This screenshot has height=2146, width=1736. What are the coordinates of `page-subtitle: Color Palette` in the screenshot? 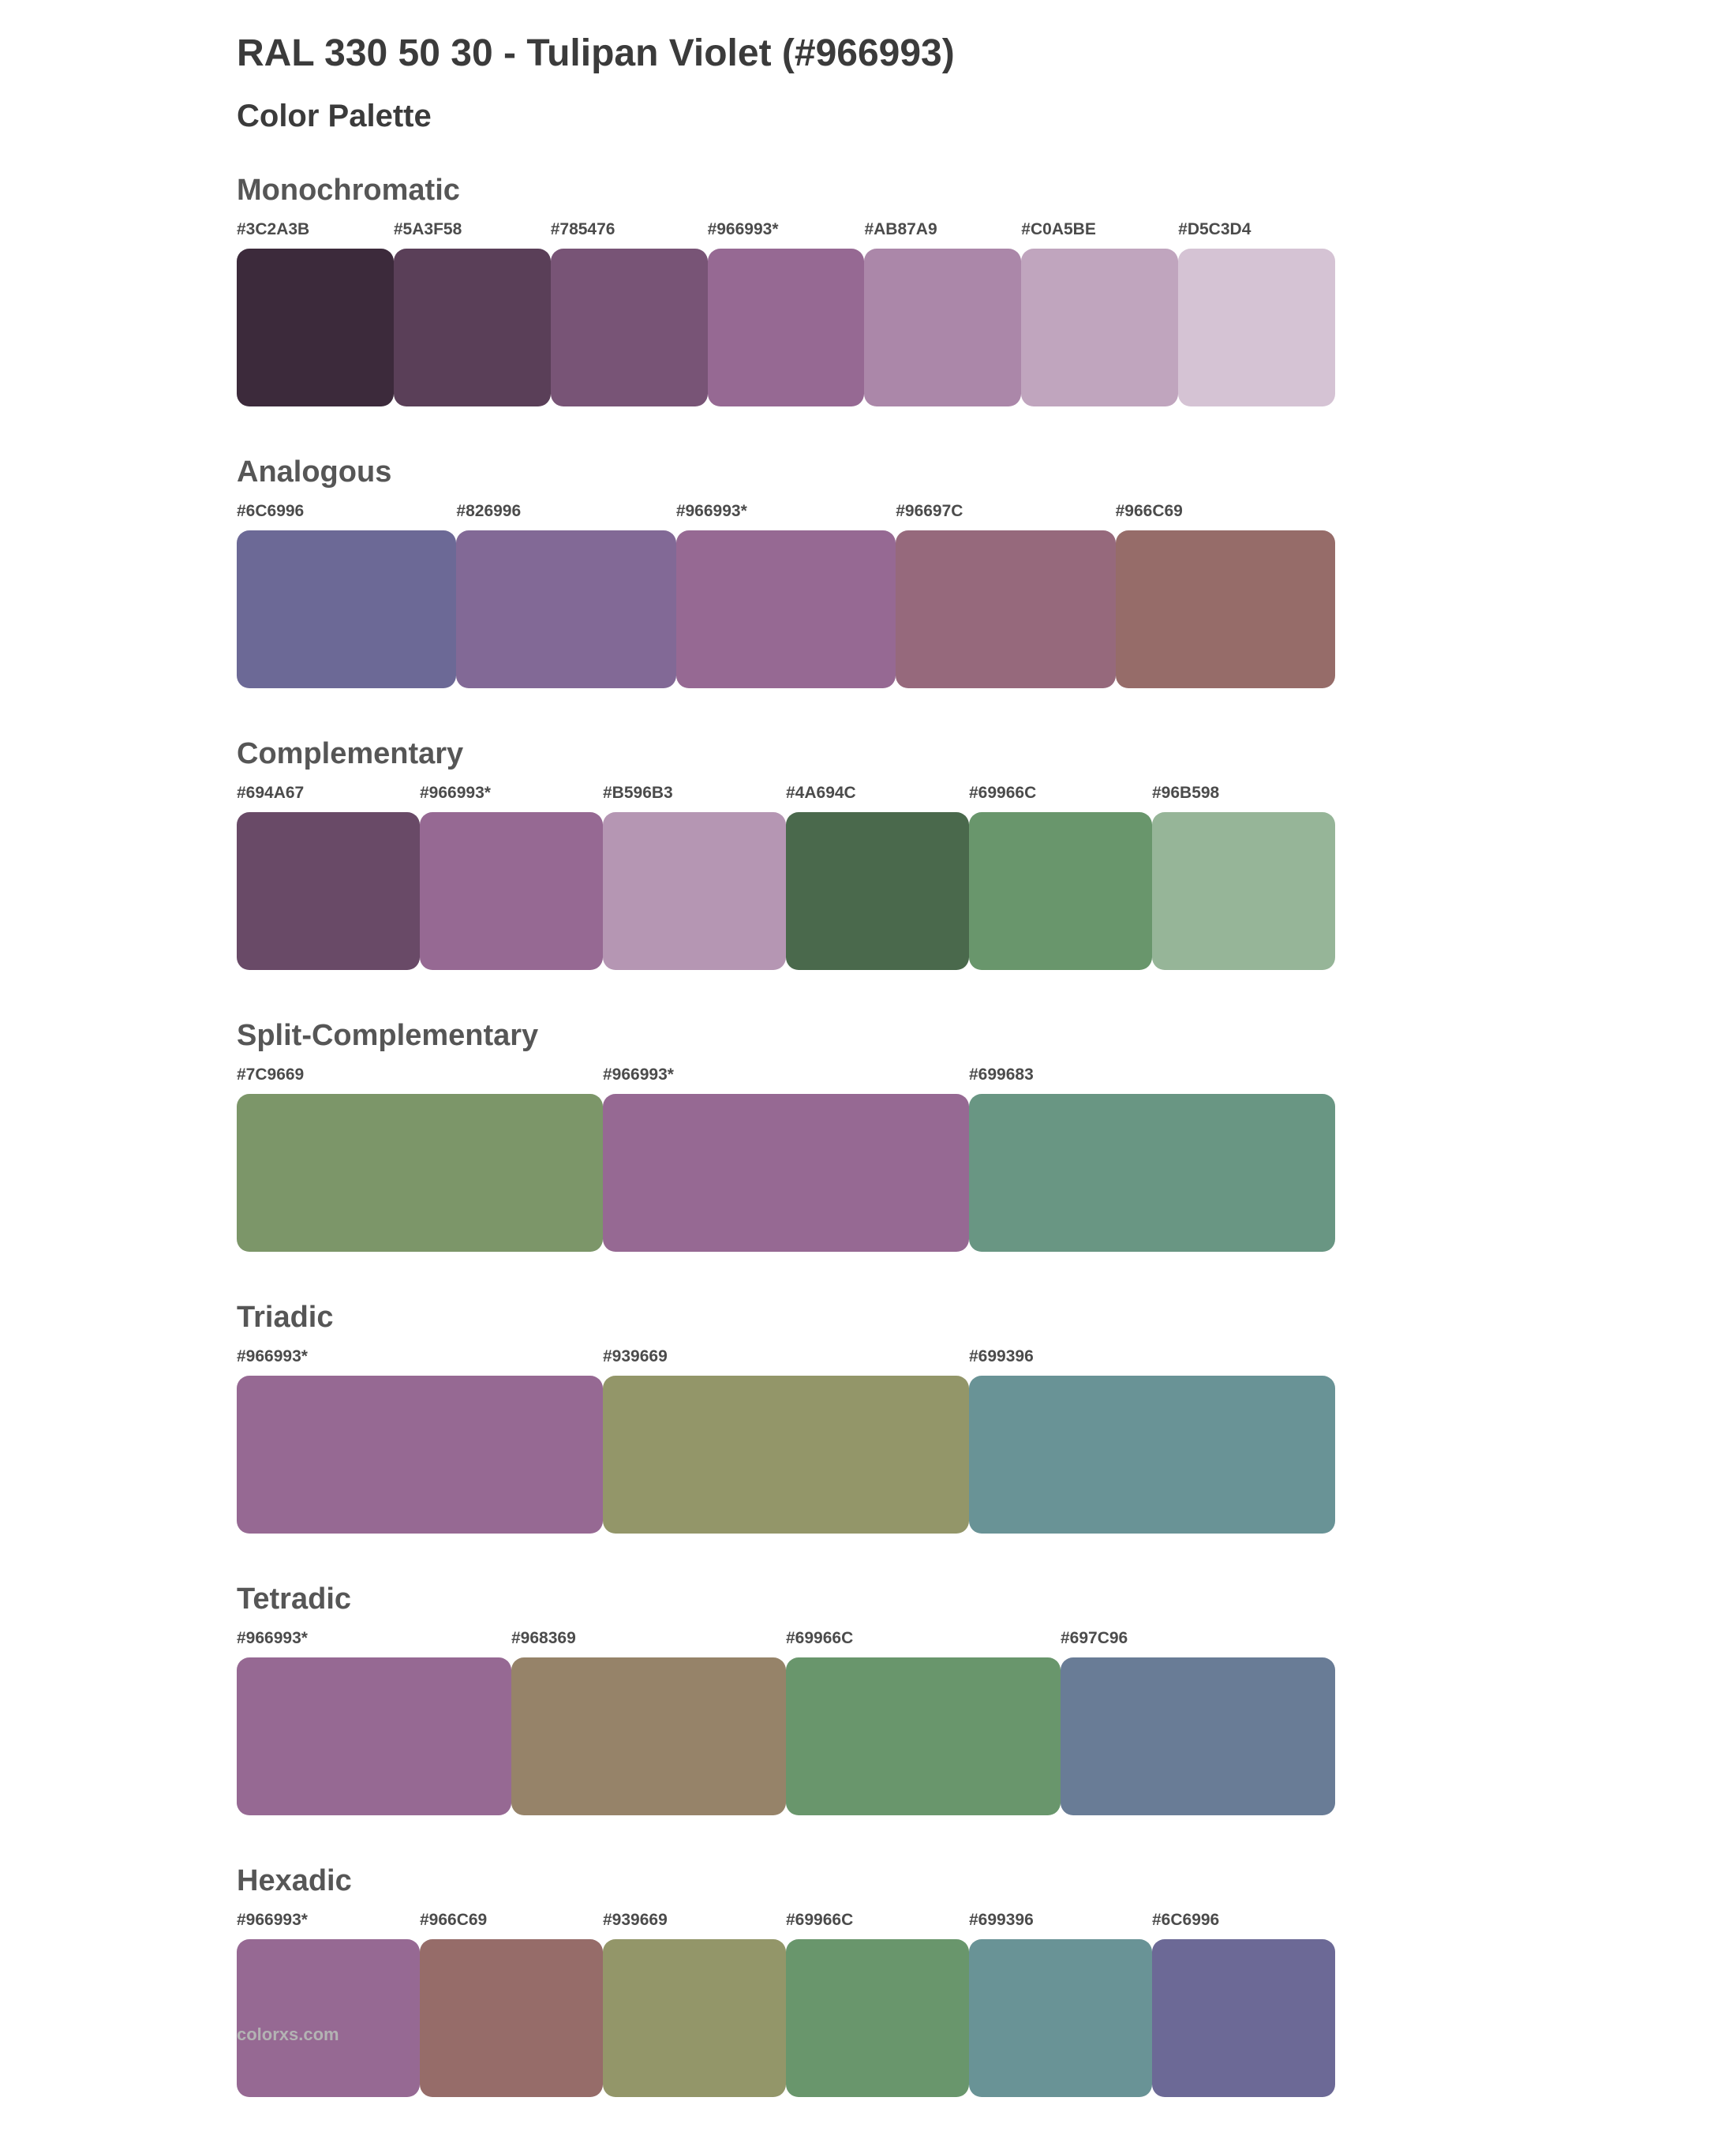 It's located at (334, 116).